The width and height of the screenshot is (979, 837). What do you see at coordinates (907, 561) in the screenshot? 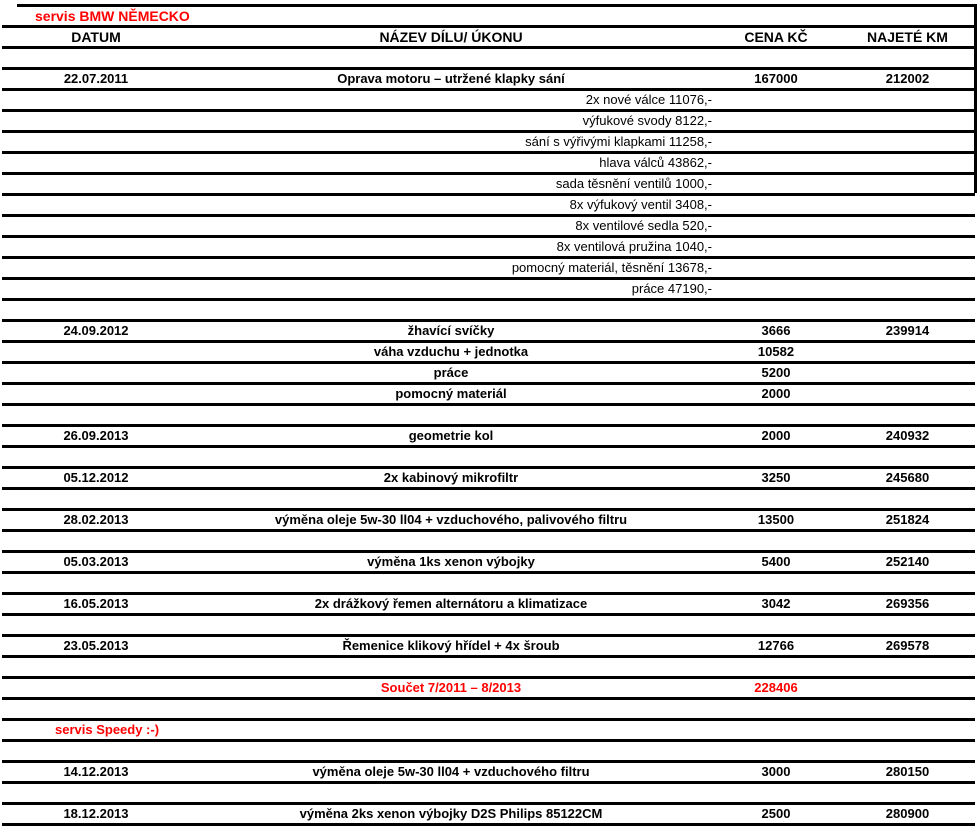
I see `cell-km: 252140` at bounding box center [907, 561].